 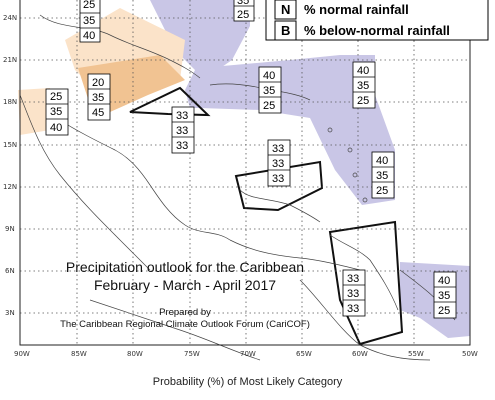 What do you see at coordinates (10, 60) in the screenshot?
I see `lat-label: 21N` at bounding box center [10, 60].